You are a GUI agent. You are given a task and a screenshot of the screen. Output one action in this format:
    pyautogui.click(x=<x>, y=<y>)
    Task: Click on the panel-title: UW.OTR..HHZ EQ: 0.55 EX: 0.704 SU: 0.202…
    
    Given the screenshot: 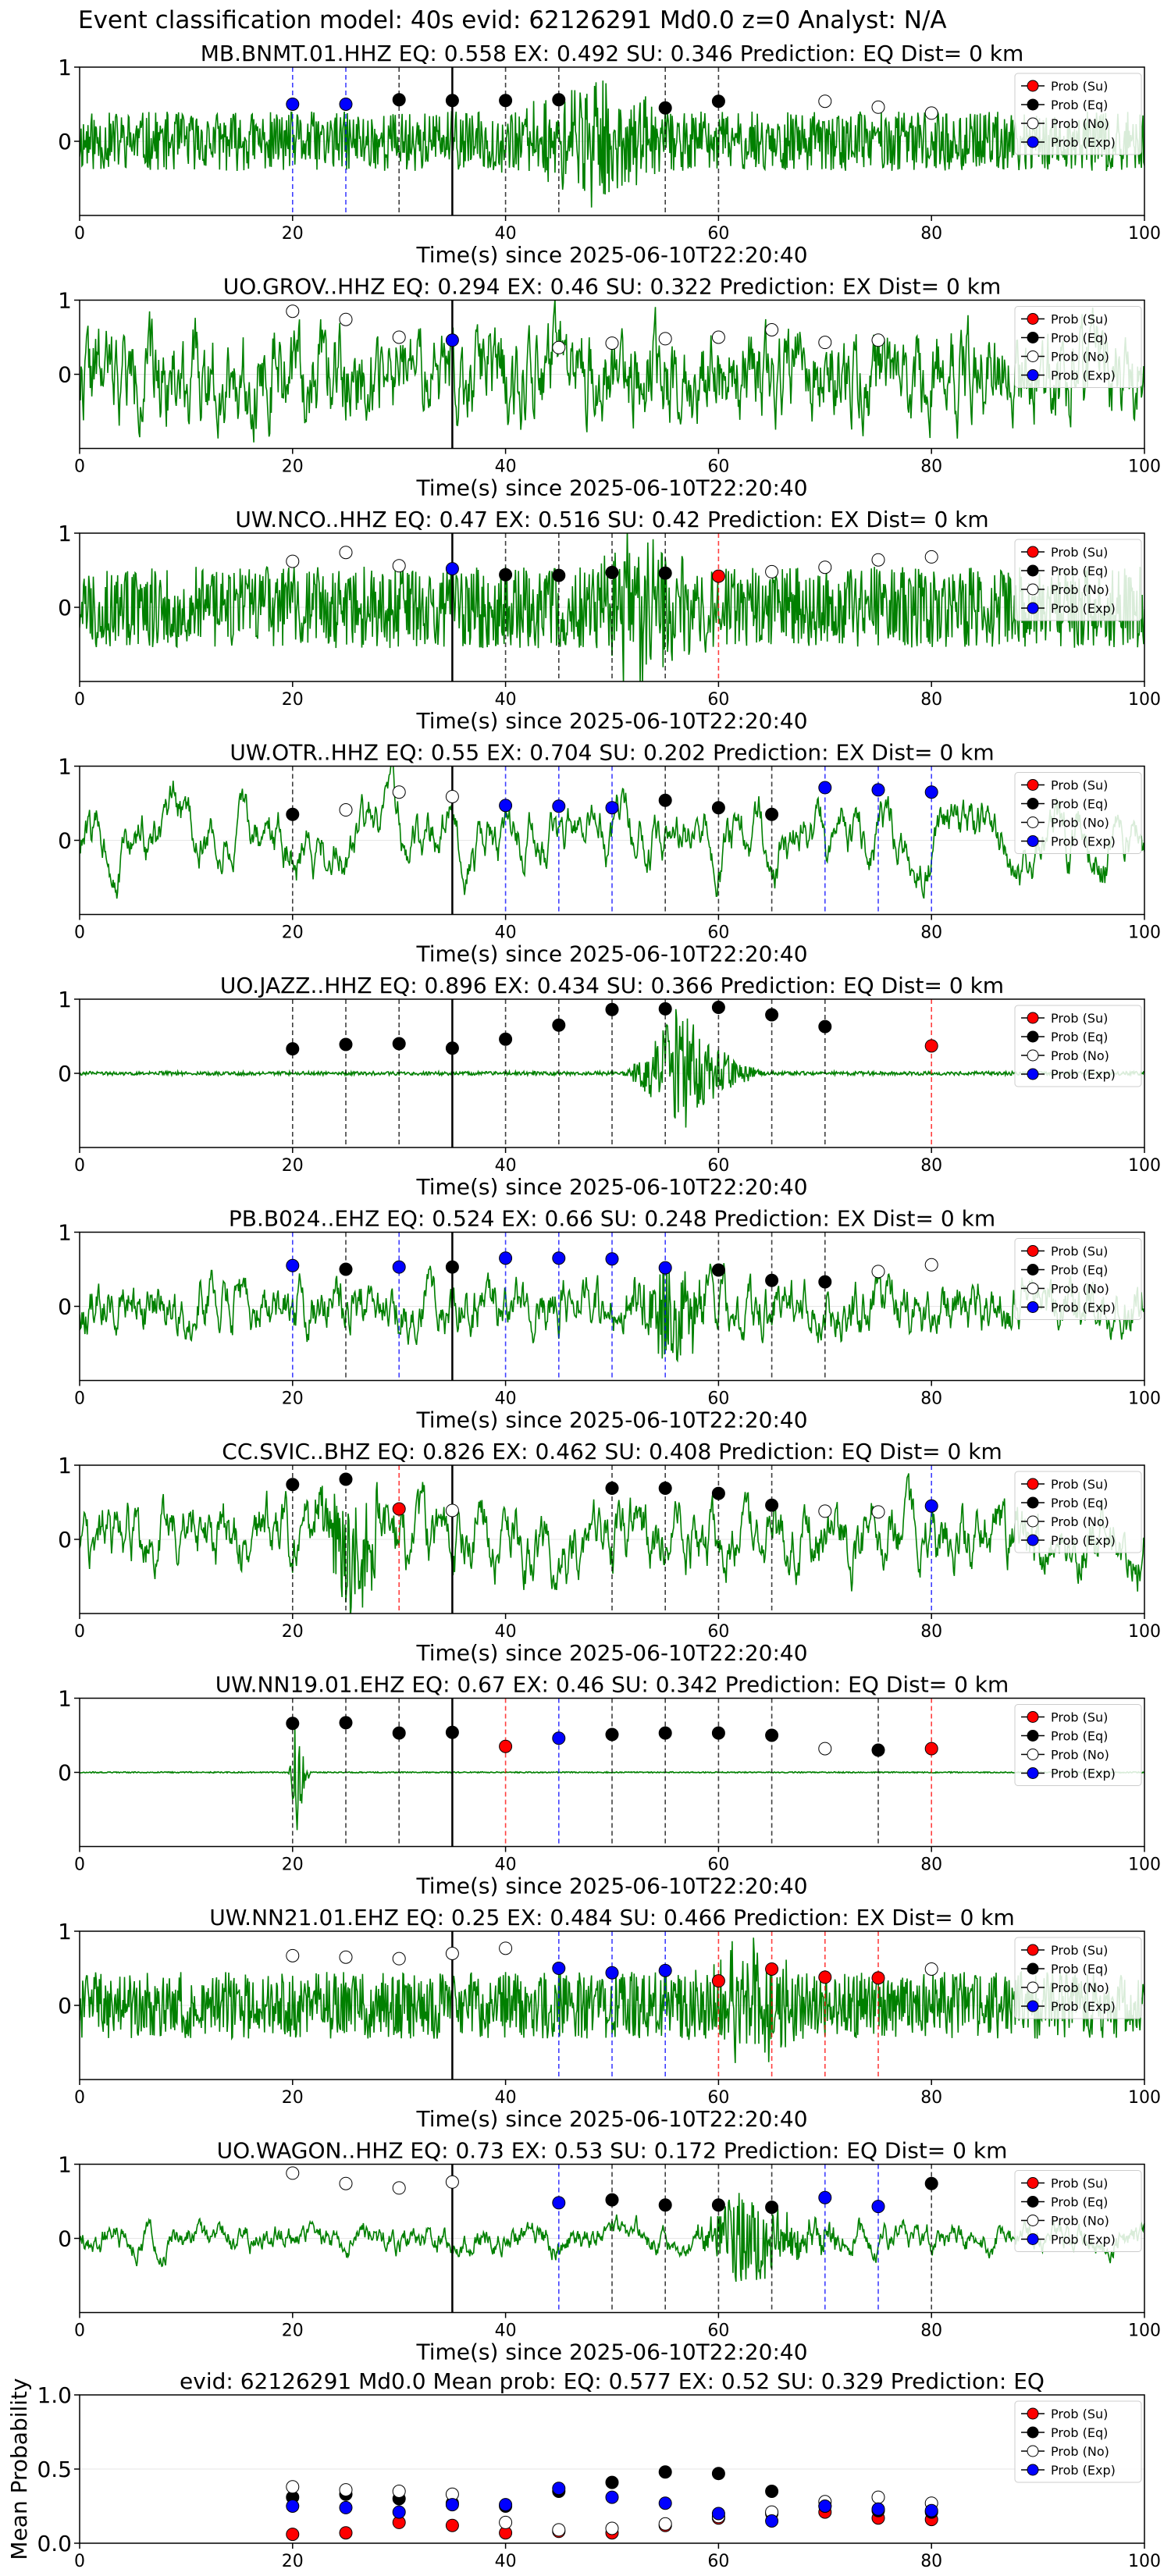 What is the action you would take?
    pyautogui.click(x=612, y=753)
    